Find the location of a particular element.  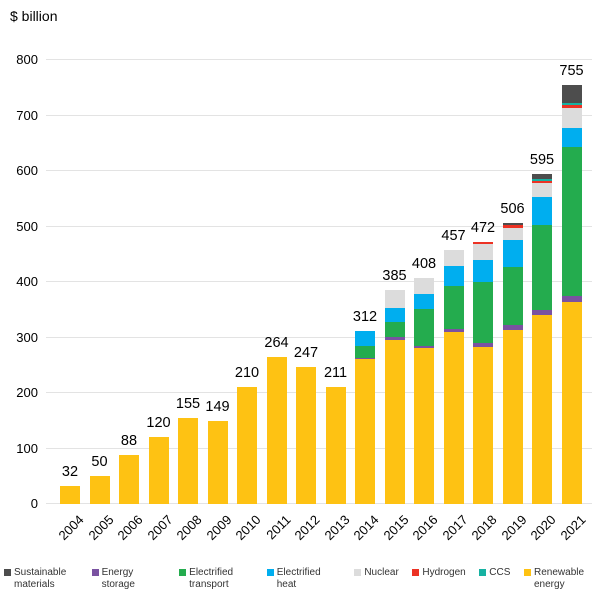

segment-renewable-energy-2009 is located at coordinates (217, 462).